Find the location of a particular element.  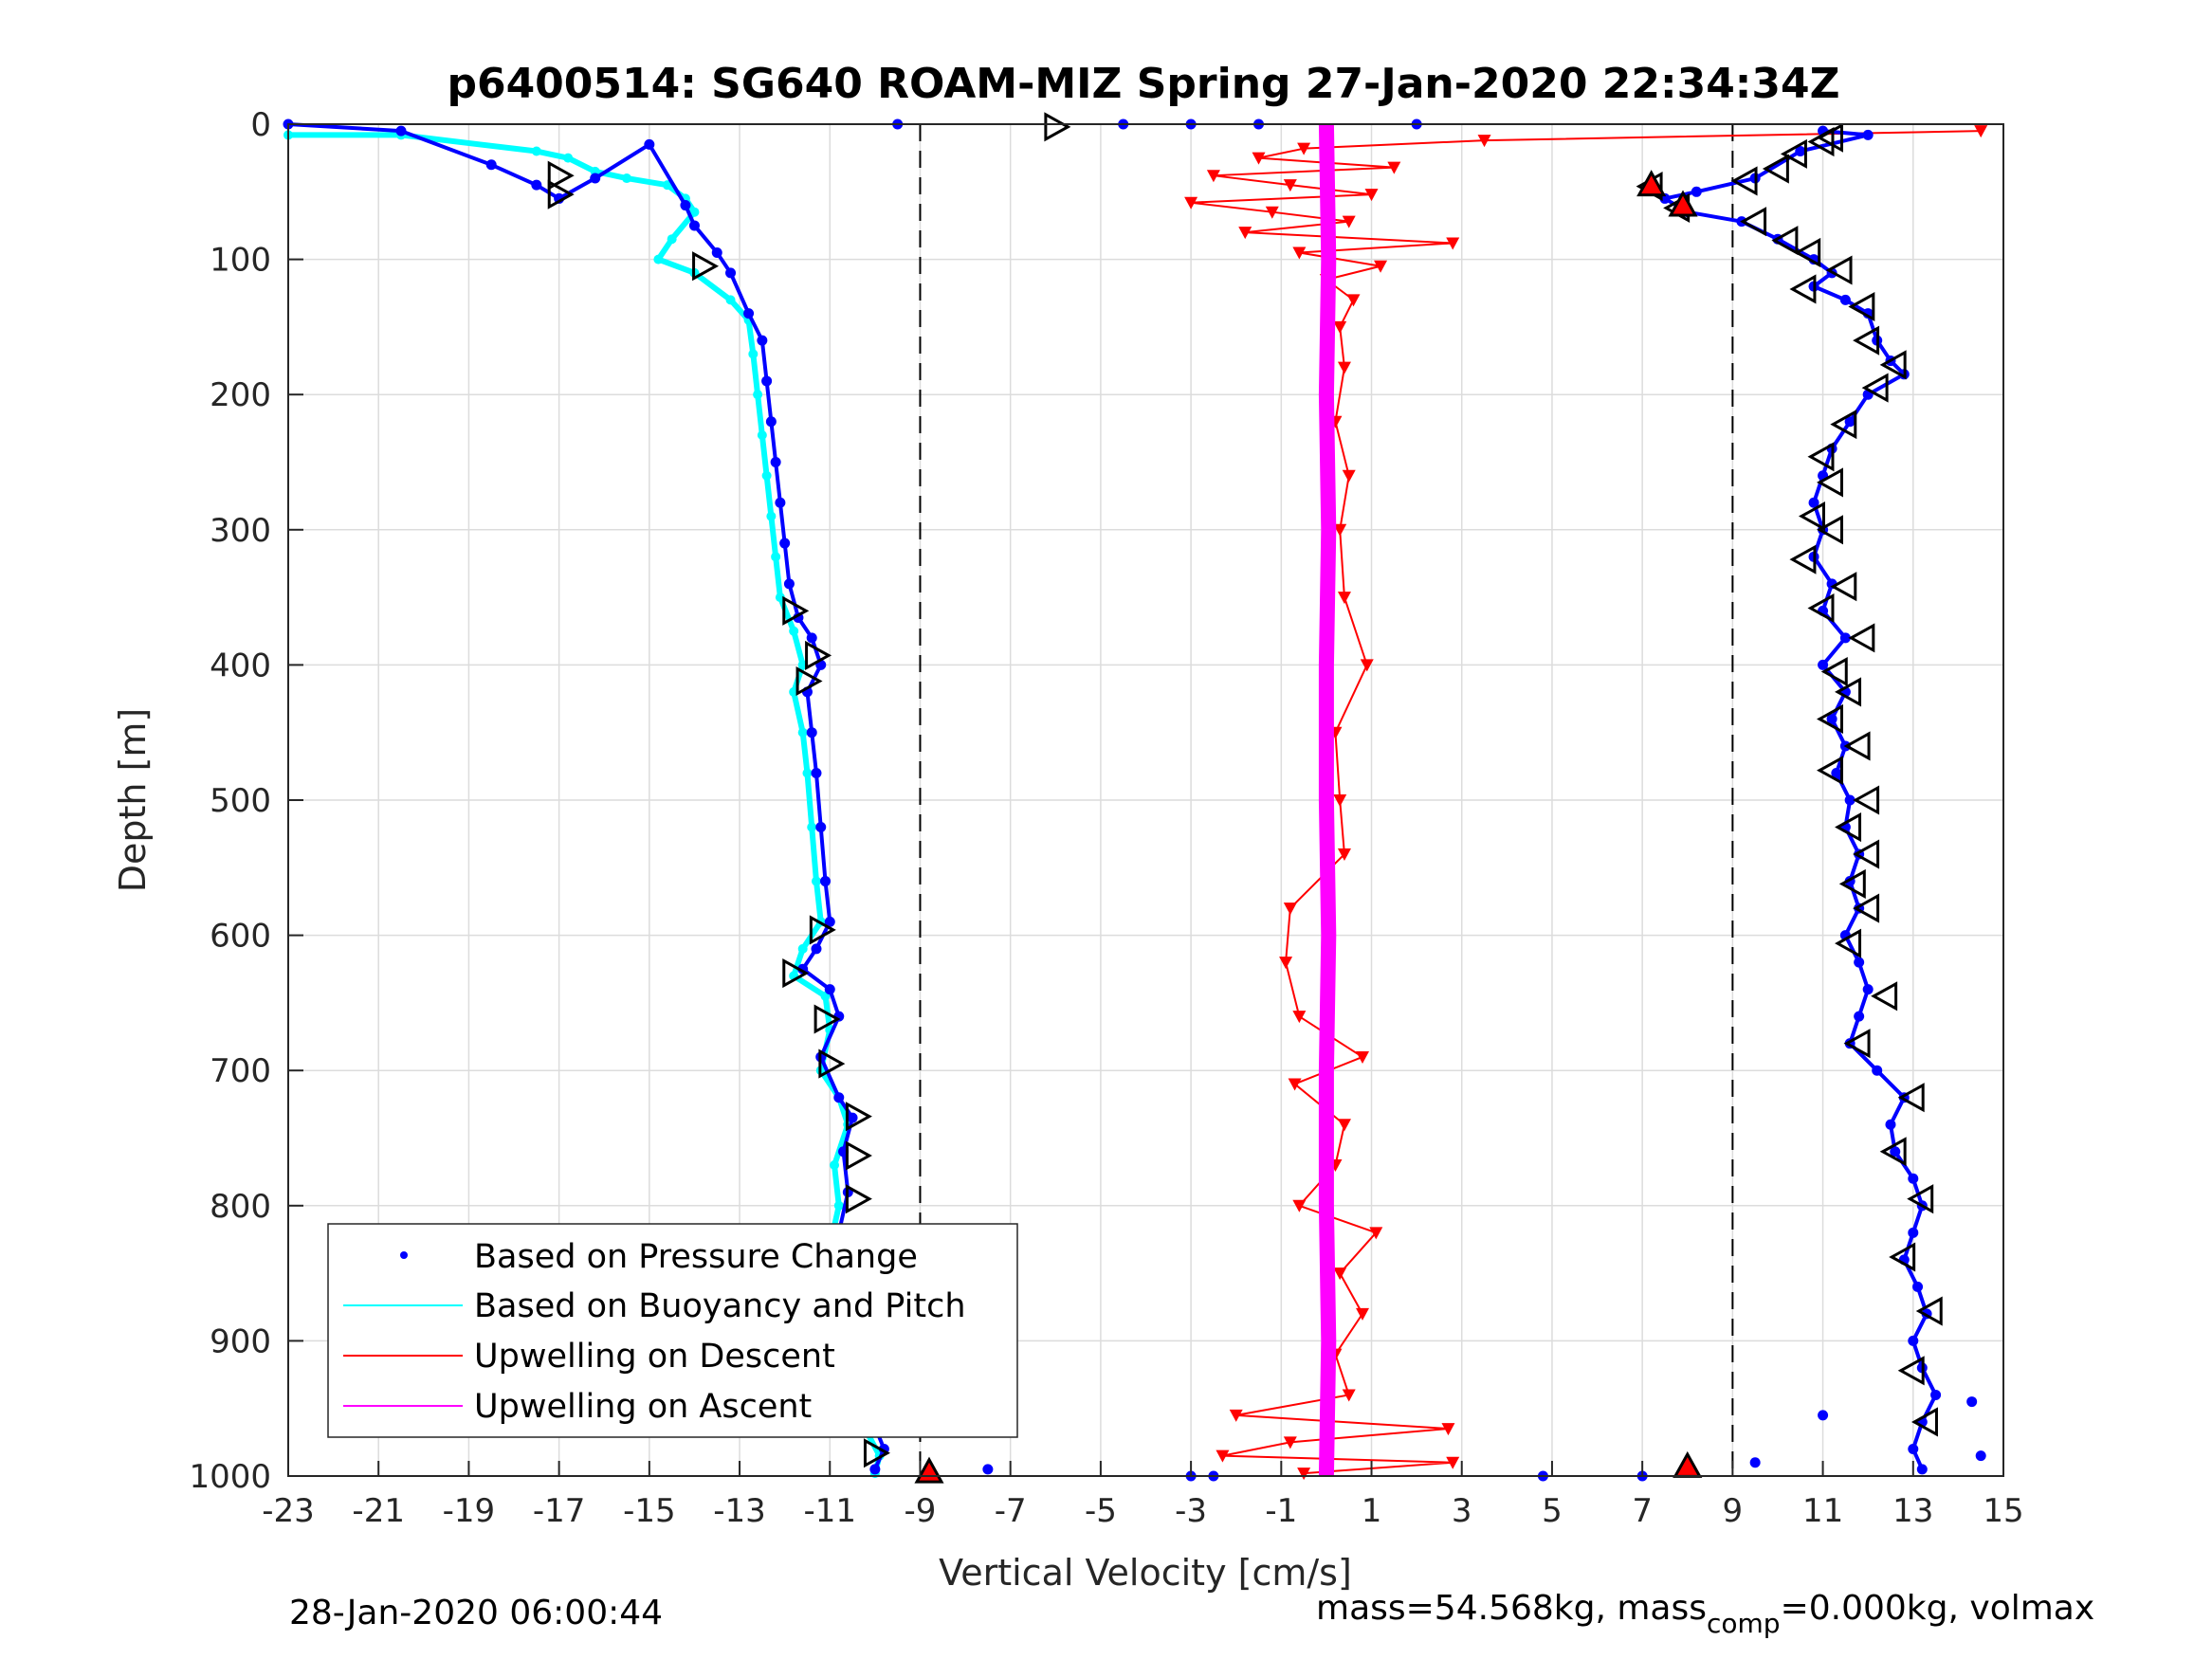

x-tick-label: 11 is located at coordinates (1822, 1511).